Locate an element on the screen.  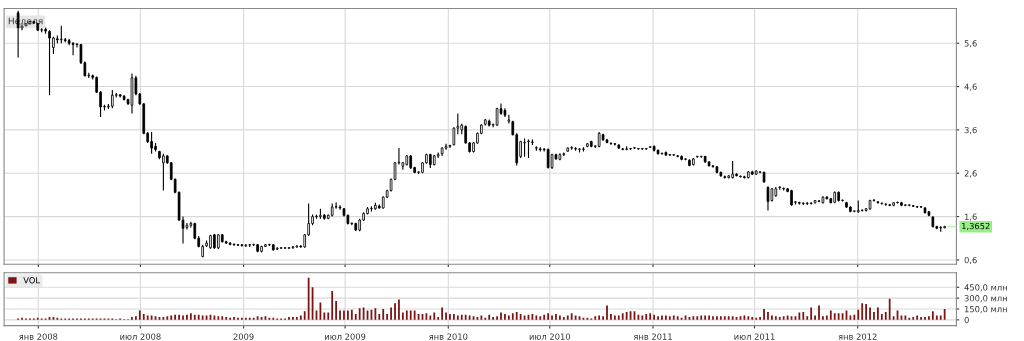
x-tick-label: янв 2012 is located at coordinates (857, 336).